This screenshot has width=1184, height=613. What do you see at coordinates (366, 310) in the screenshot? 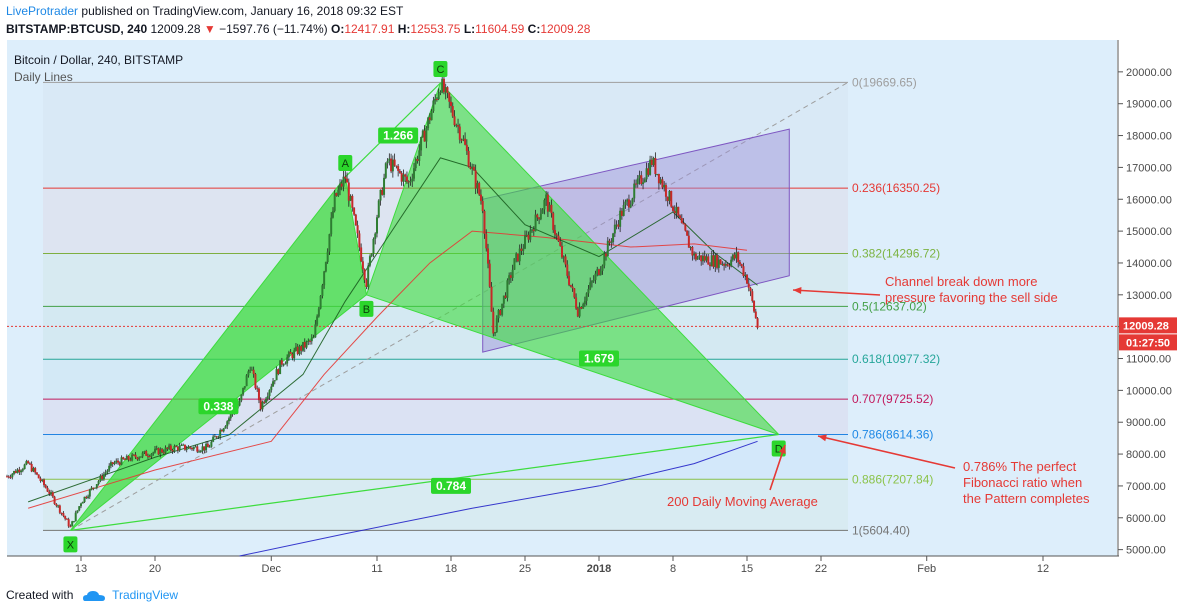
I see `harmonic-point-b: B` at bounding box center [366, 310].